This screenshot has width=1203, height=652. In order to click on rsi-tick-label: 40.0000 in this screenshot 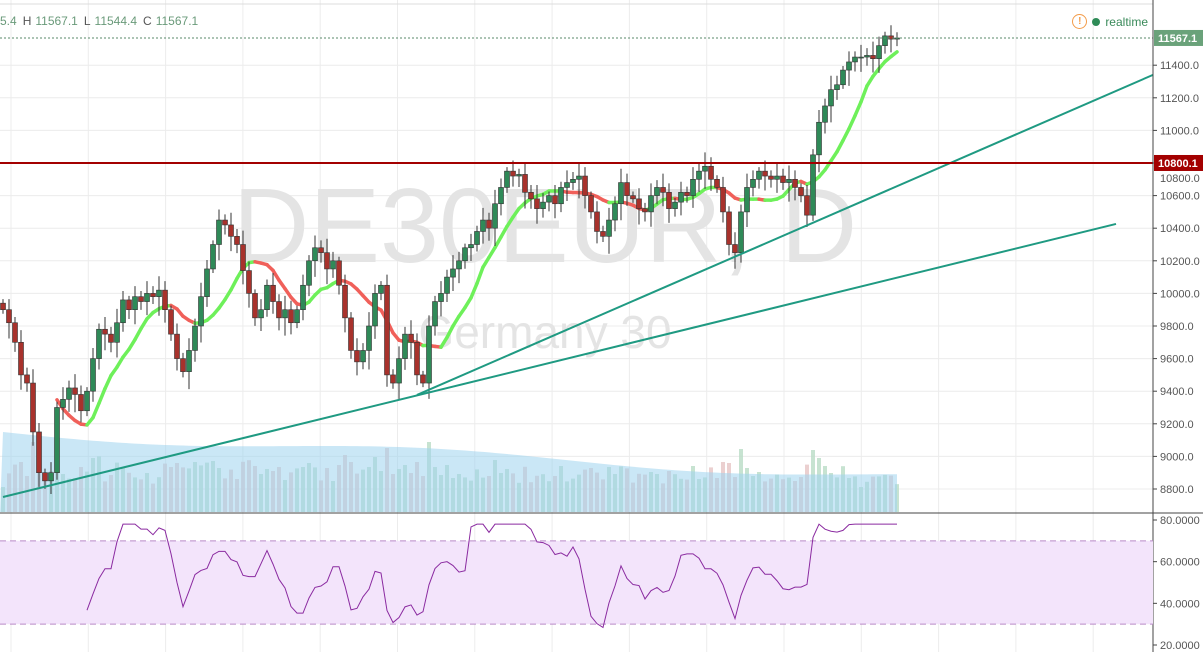, I will do `click(1180, 604)`.